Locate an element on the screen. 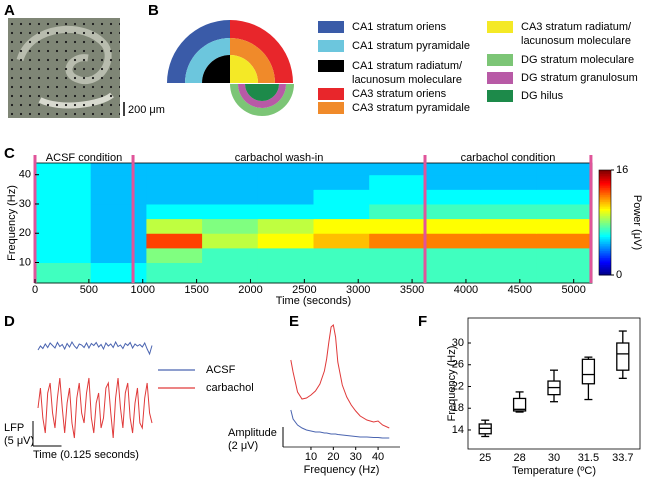  x-tick-label: 2000 is located at coordinates (250, 290).